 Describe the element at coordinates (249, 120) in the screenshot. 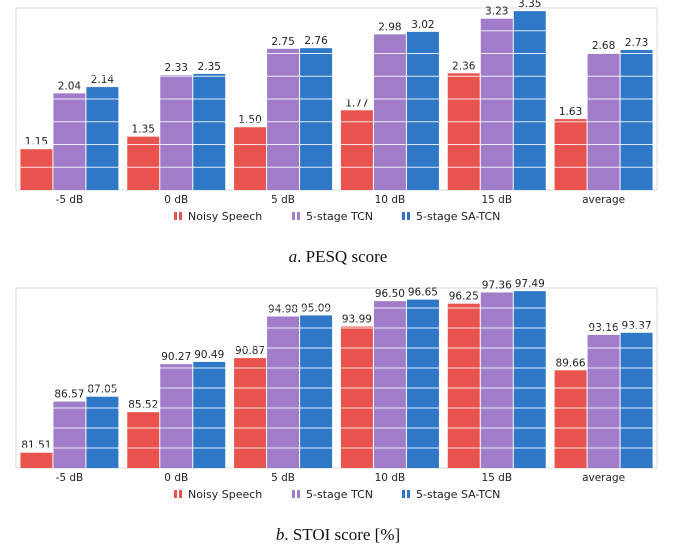

I see `bar-value-label: 1.50` at that location.